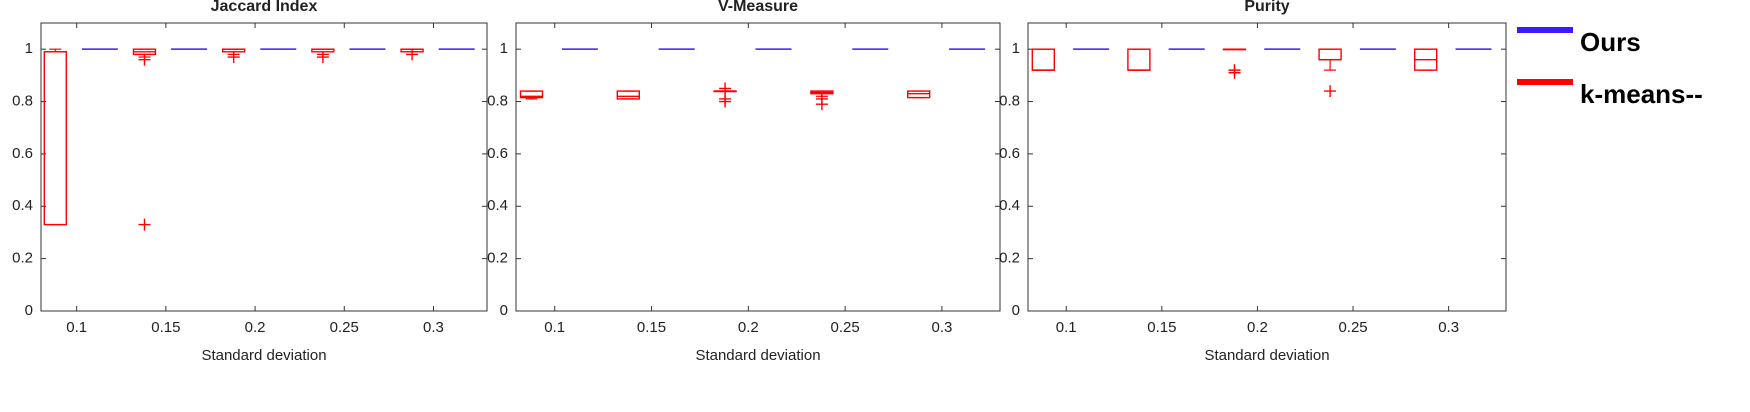  What do you see at coordinates (1610, 42) in the screenshot?
I see `legend-label: Ours` at bounding box center [1610, 42].